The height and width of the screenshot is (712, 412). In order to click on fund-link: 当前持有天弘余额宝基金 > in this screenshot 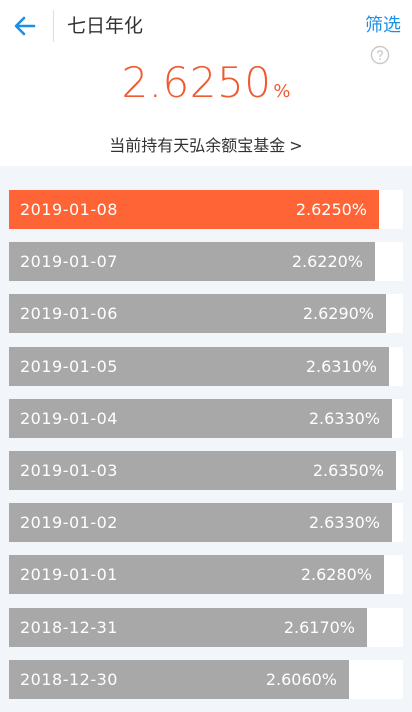, I will do `click(206, 144)`.